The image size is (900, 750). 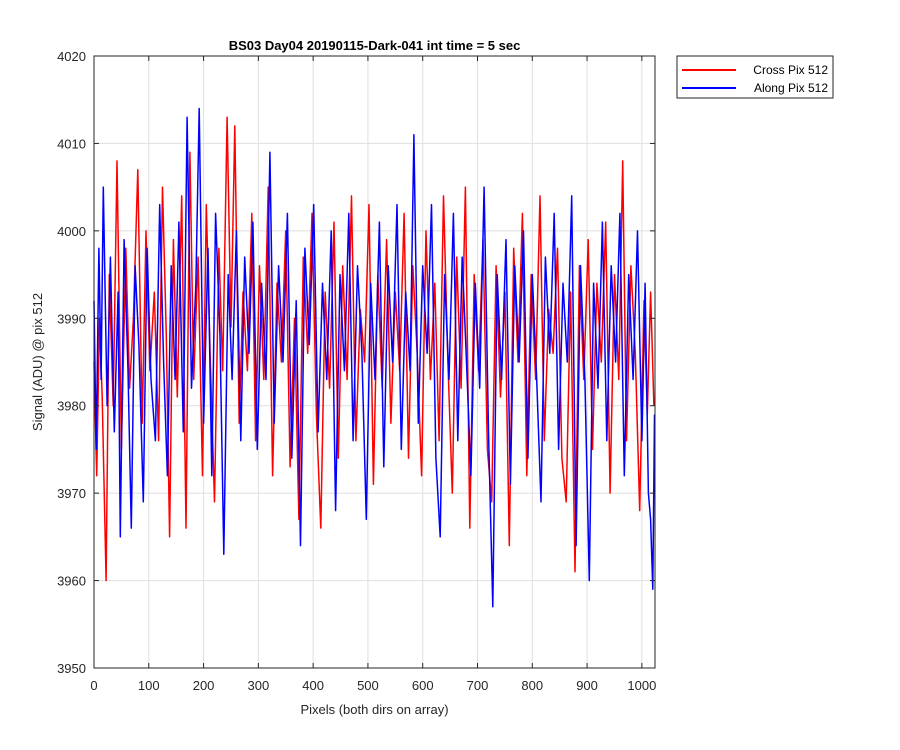 What do you see at coordinates (71, 493) in the screenshot?
I see `y-tick-label: 3970` at bounding box center [71, 493].